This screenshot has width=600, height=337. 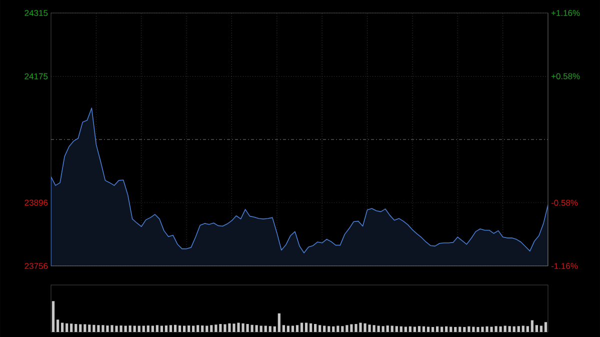 What do you see at coordinates (36, 203) in the screenshot?
I see `y-tick-label: 23896` at bounding box center [36, 203].